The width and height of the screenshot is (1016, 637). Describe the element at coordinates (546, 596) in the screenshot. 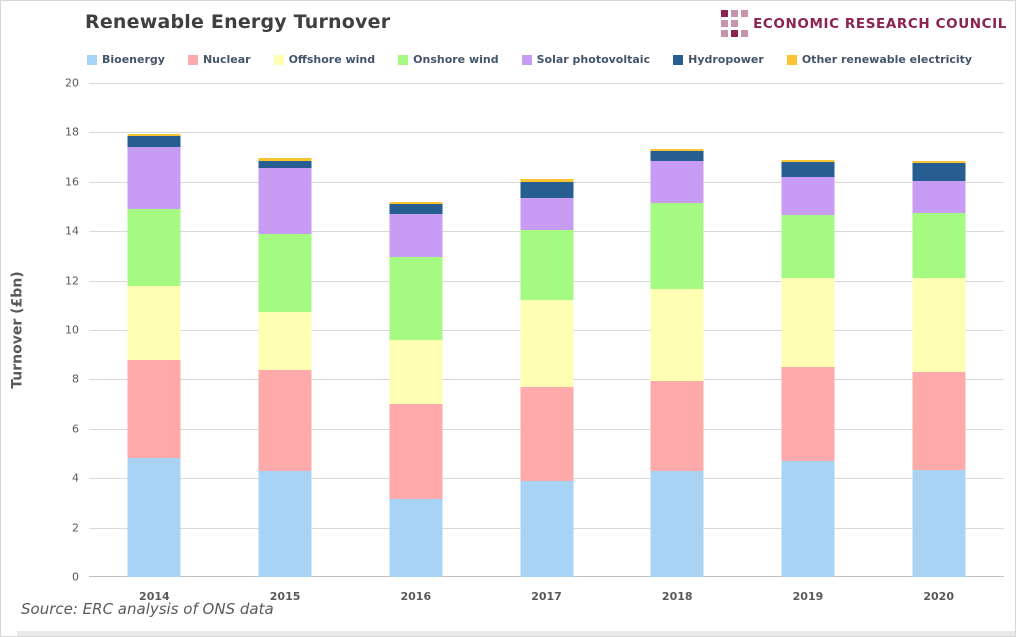

I see `x-tick-label: 2017` at that location.